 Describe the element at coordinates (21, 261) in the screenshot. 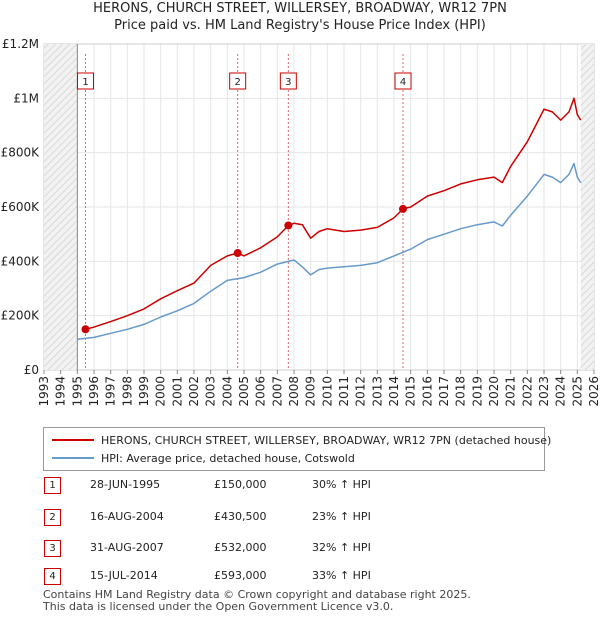

I see `y-tick-label: £400K` at that location.